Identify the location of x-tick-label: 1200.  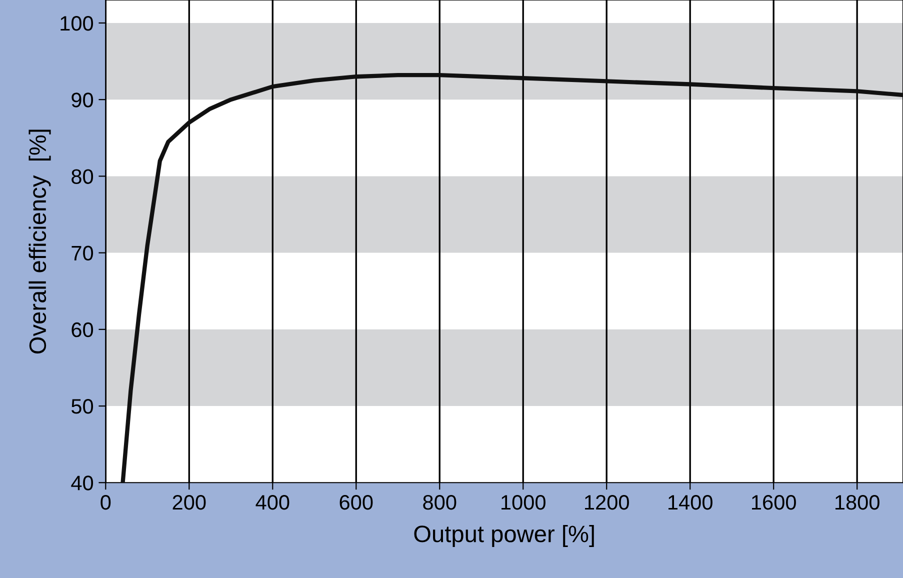
(607, 502).